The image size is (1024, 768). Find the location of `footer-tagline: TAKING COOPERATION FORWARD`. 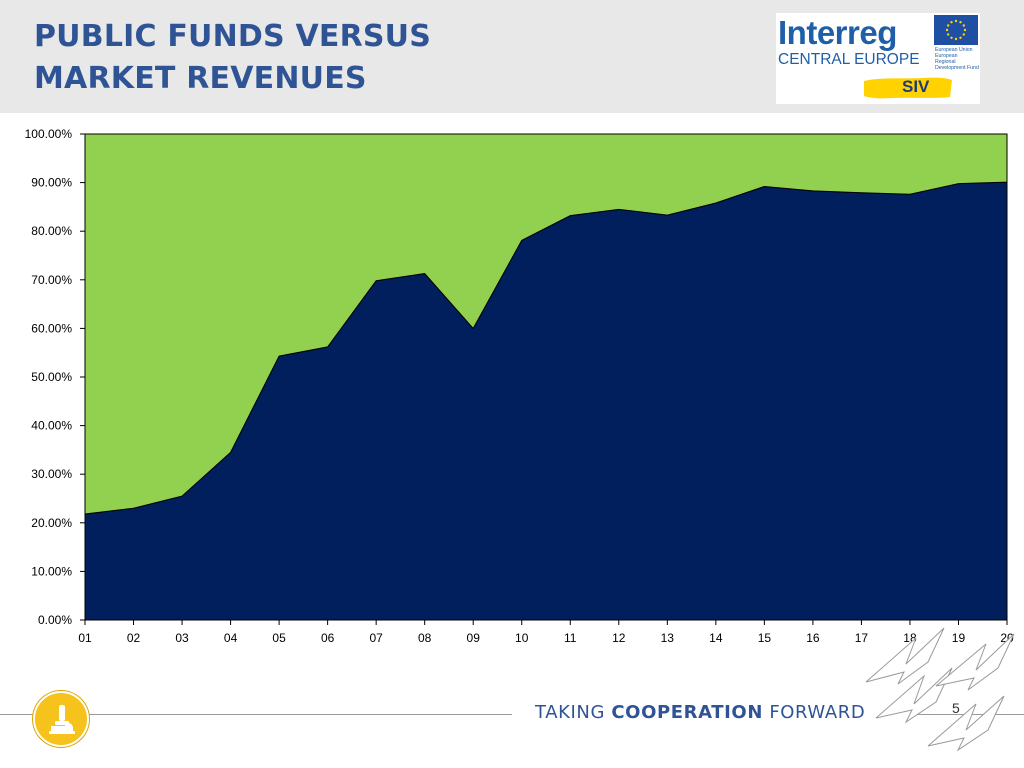

footer-tagline: TAKING COOPERATION FORWARD is located at coordinates (700, 713).